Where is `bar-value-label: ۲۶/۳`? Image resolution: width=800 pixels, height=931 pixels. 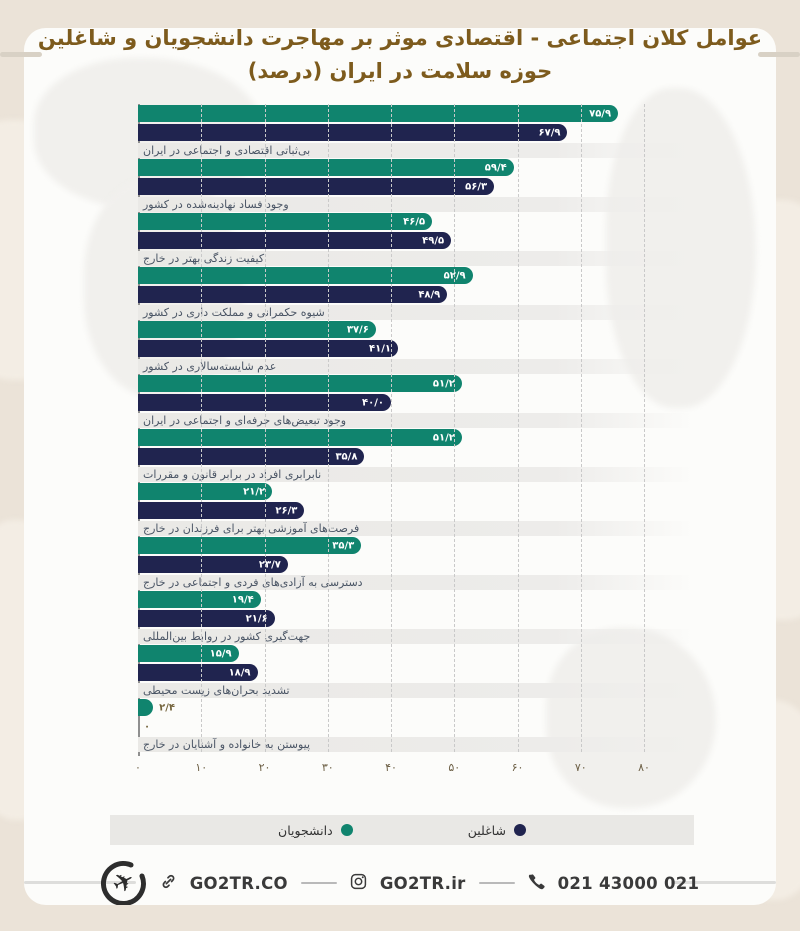 bar-value-label: ۲۶/۳ is located at coordinates (286, 510).